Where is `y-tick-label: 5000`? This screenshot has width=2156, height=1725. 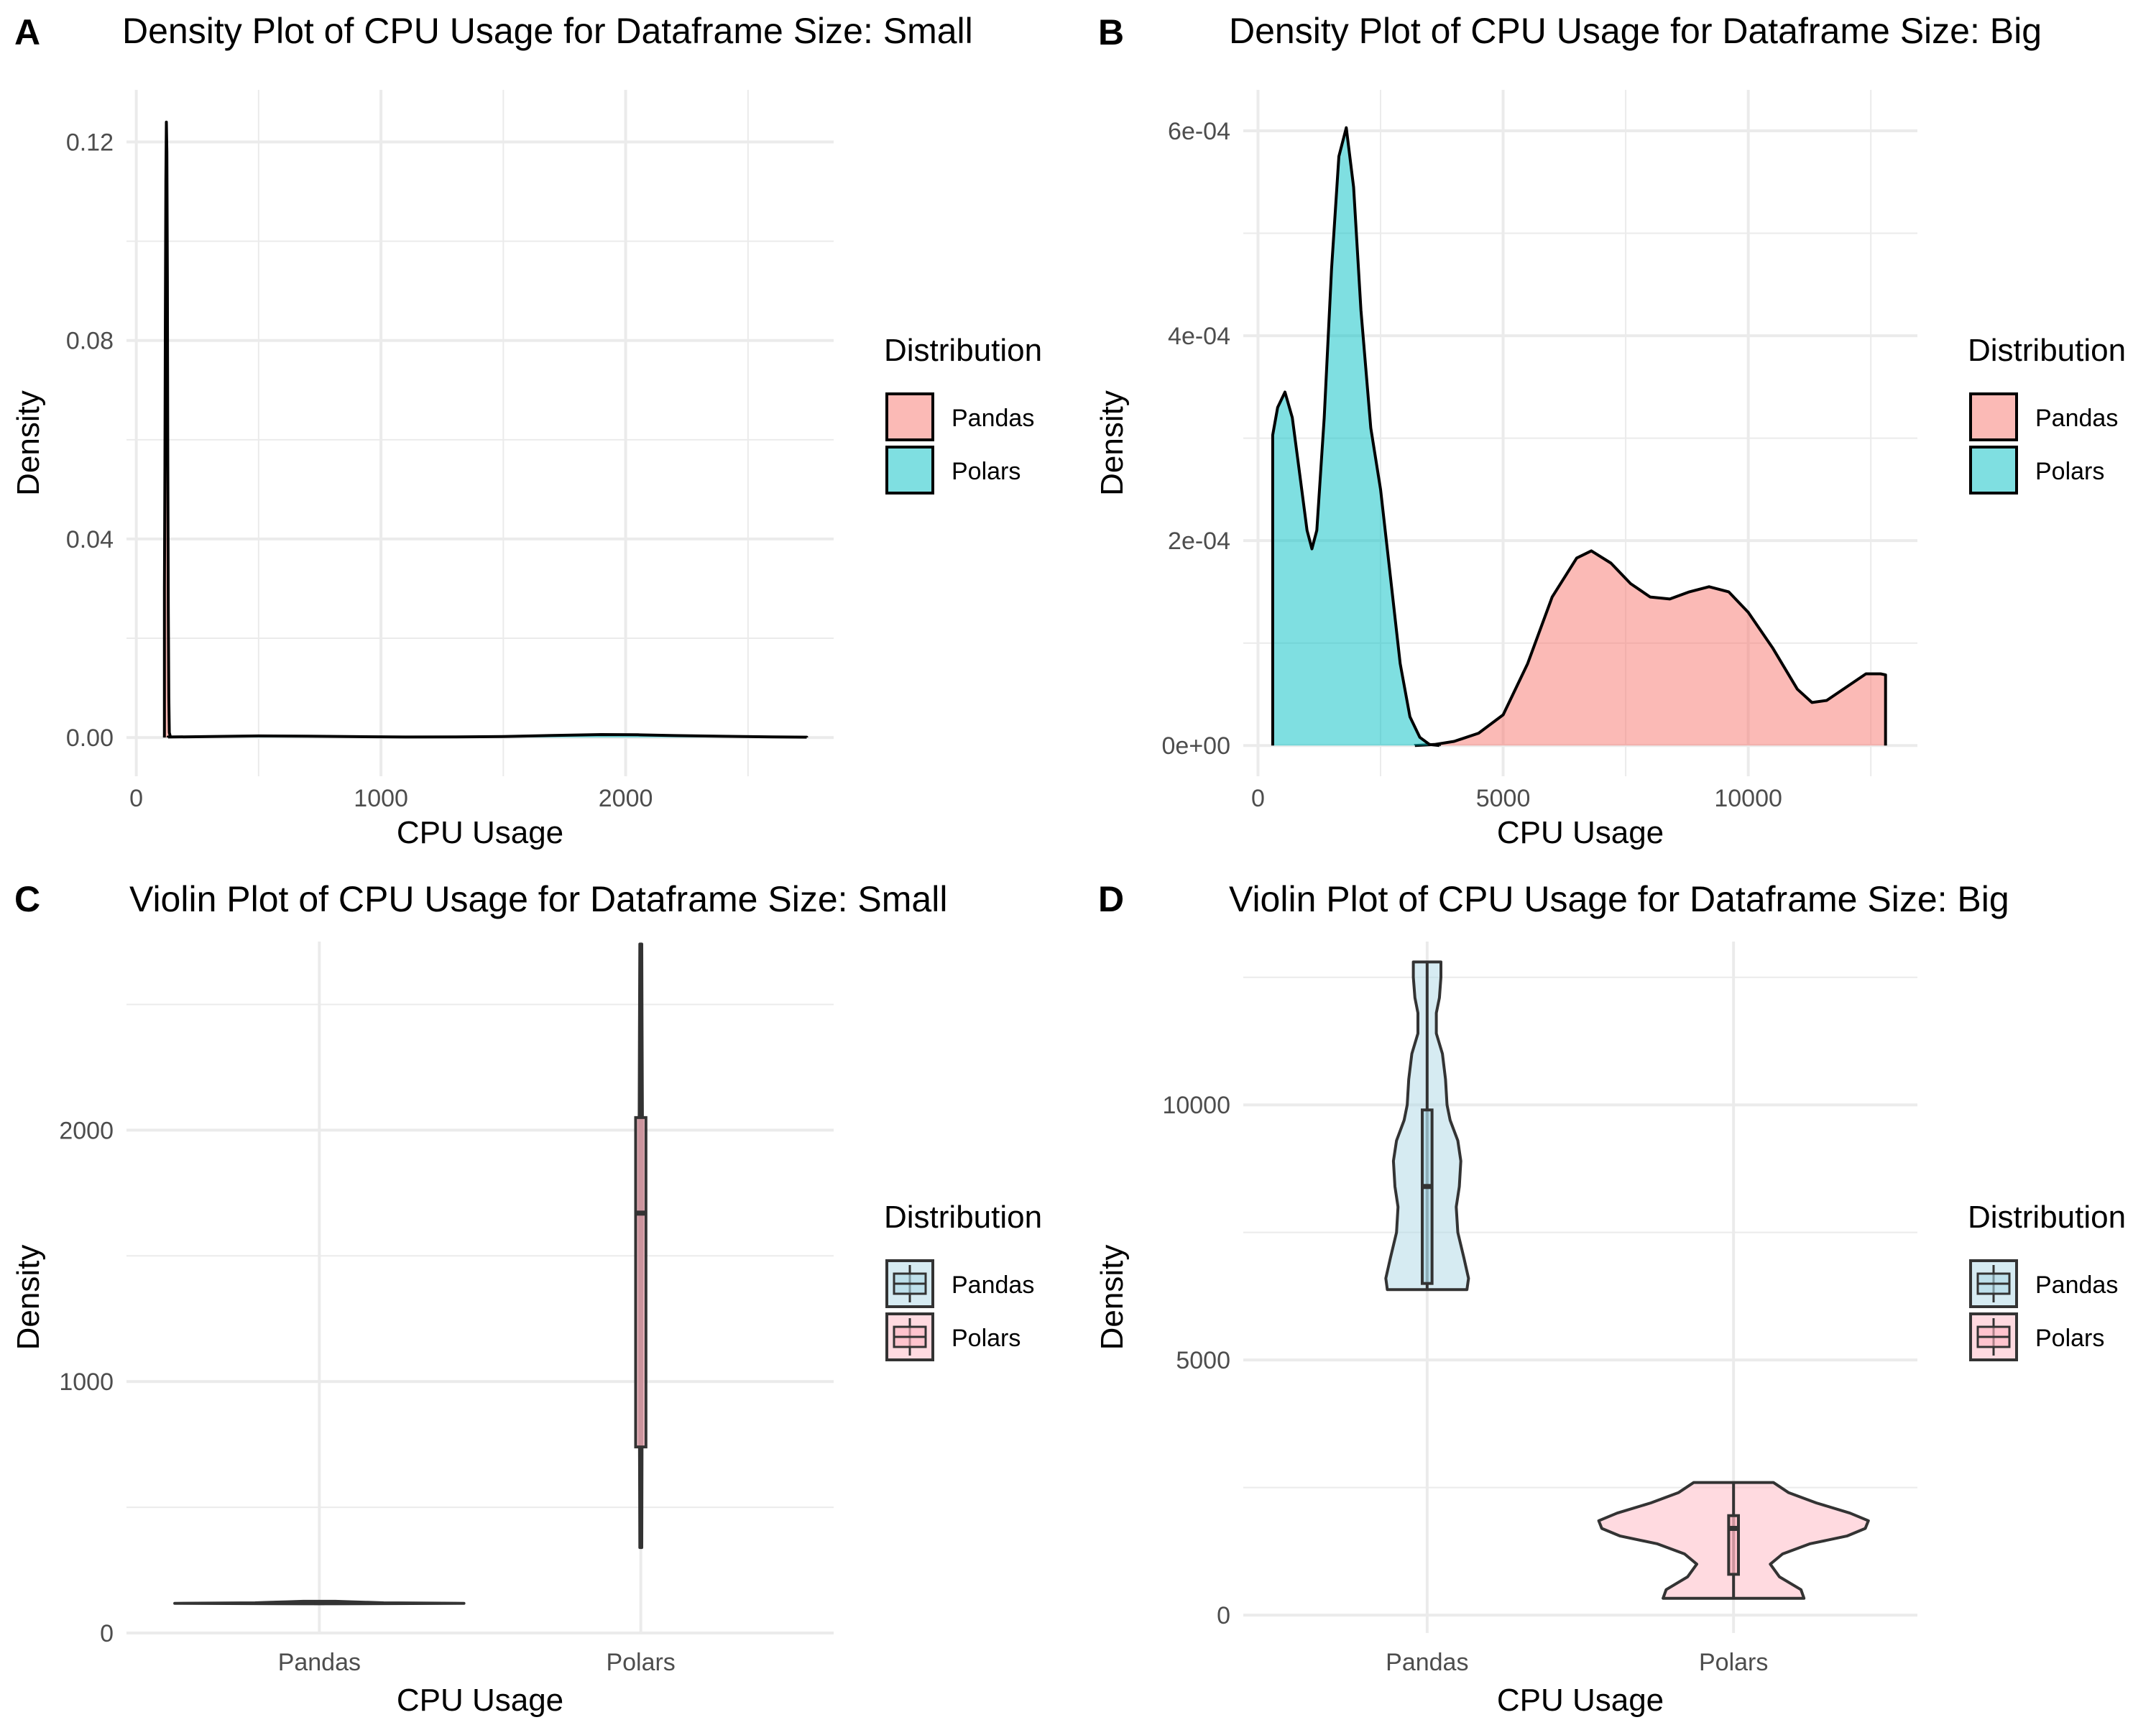
y-tick-label: 5000 is located at coordinates (1203, 1360).